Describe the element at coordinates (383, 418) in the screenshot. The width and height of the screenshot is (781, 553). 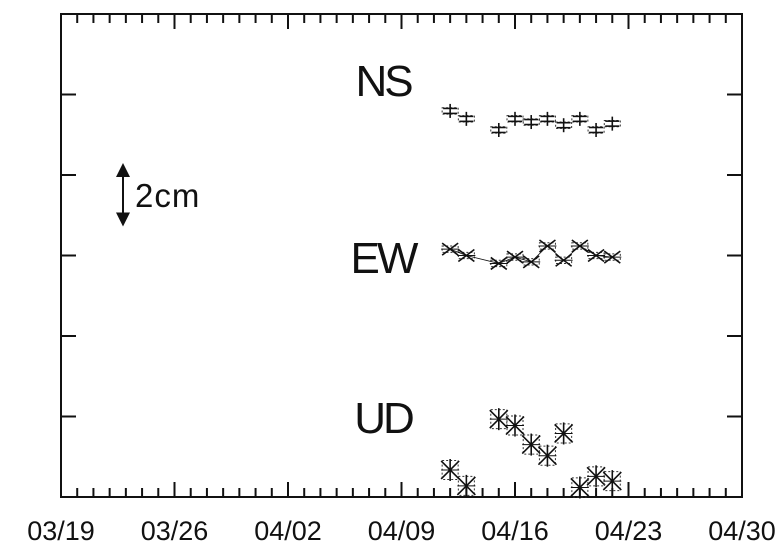
I see `series-label-ud: UD` at that location.